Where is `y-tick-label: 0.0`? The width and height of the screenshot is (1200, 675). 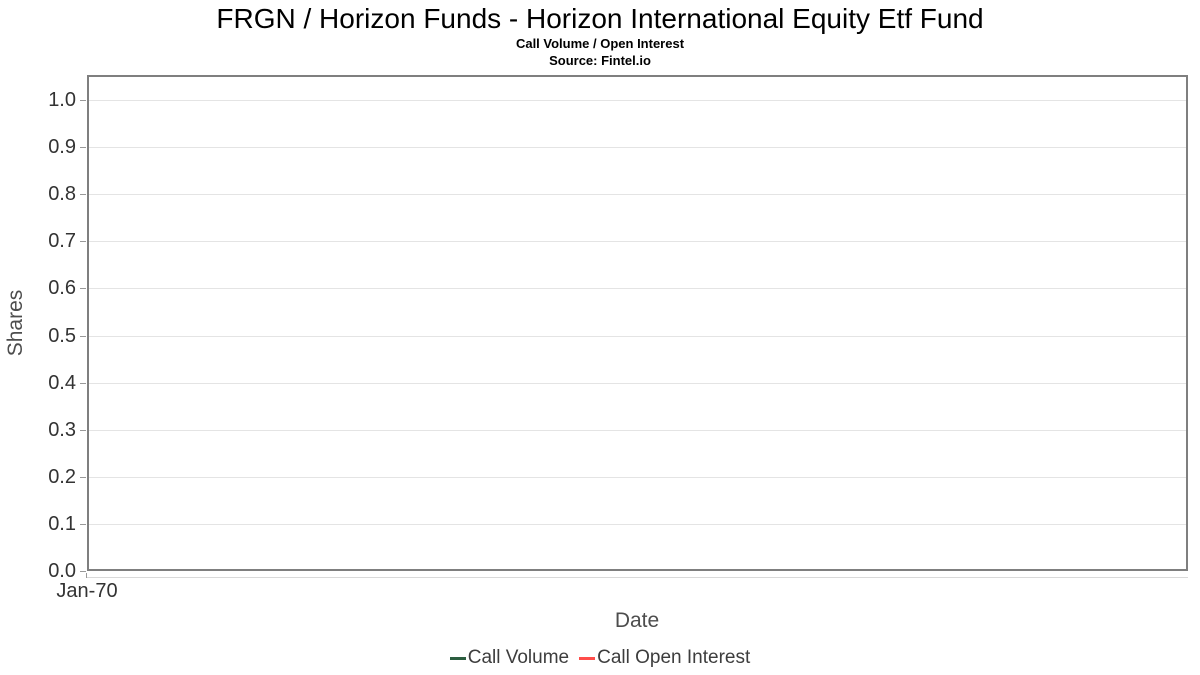 y-tick-label: 0.0 is located at coordinates (62, 571).